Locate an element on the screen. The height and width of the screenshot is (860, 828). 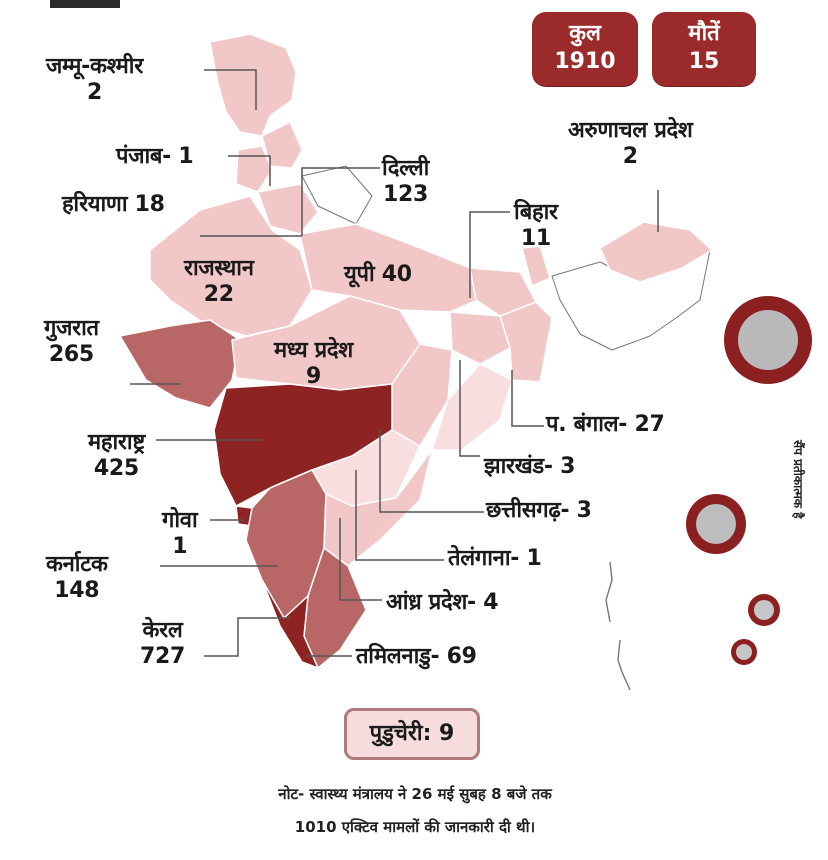
label-jammu-kashmir: जम्मू-कश्मीर 2 is located at coordinates (94, 80).